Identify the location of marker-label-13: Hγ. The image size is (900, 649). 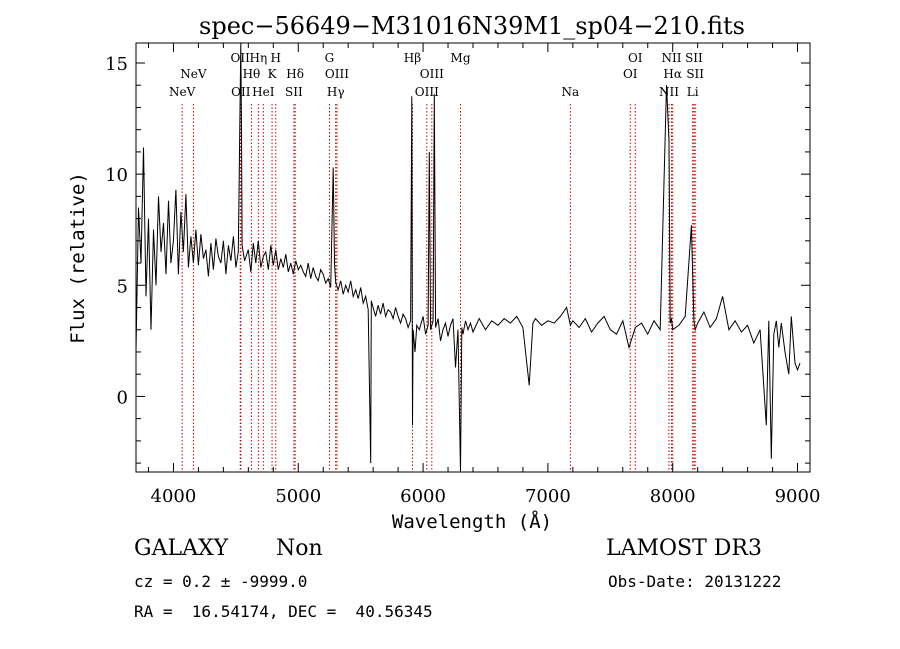
(336, 92).